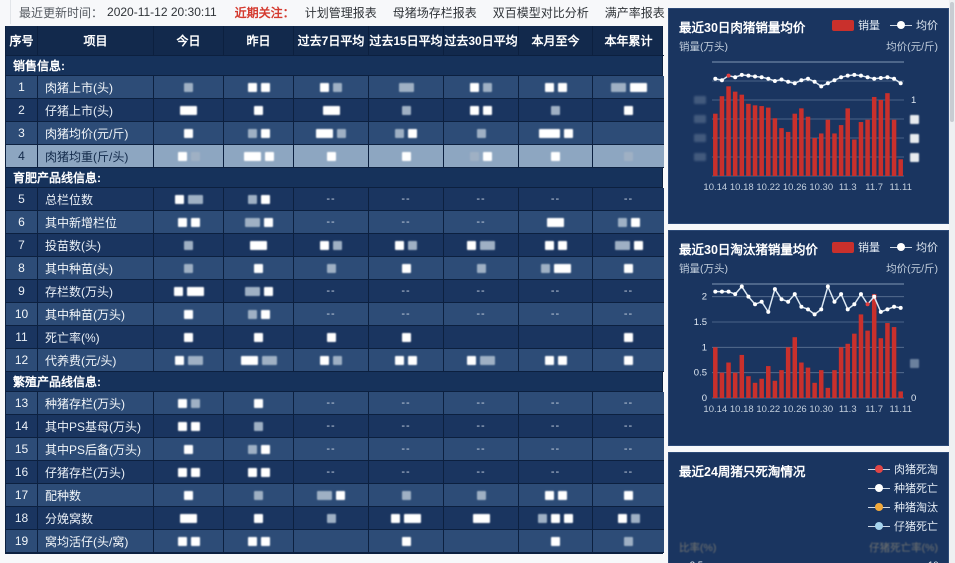 This screenshot has height=563, width=955. What do you see at coordinates (335, 337) in the screenshot?
I see `table-row: 11 死亡率(%)` at bounding box center [335, 337].